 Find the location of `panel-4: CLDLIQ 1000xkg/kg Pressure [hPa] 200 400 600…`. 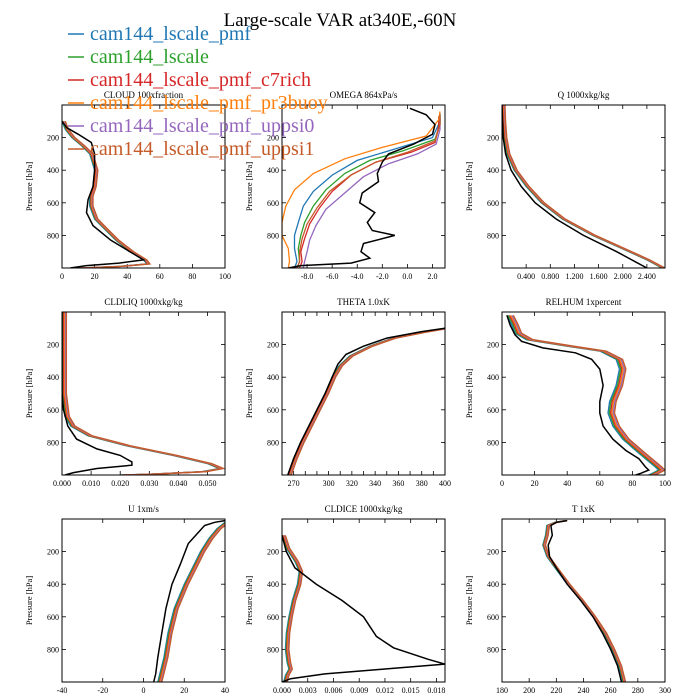

panel-4: CLDLIQ 1000xkg/kg Pressure [hPa] 200 400 600… is located at coordinates (125, 392).